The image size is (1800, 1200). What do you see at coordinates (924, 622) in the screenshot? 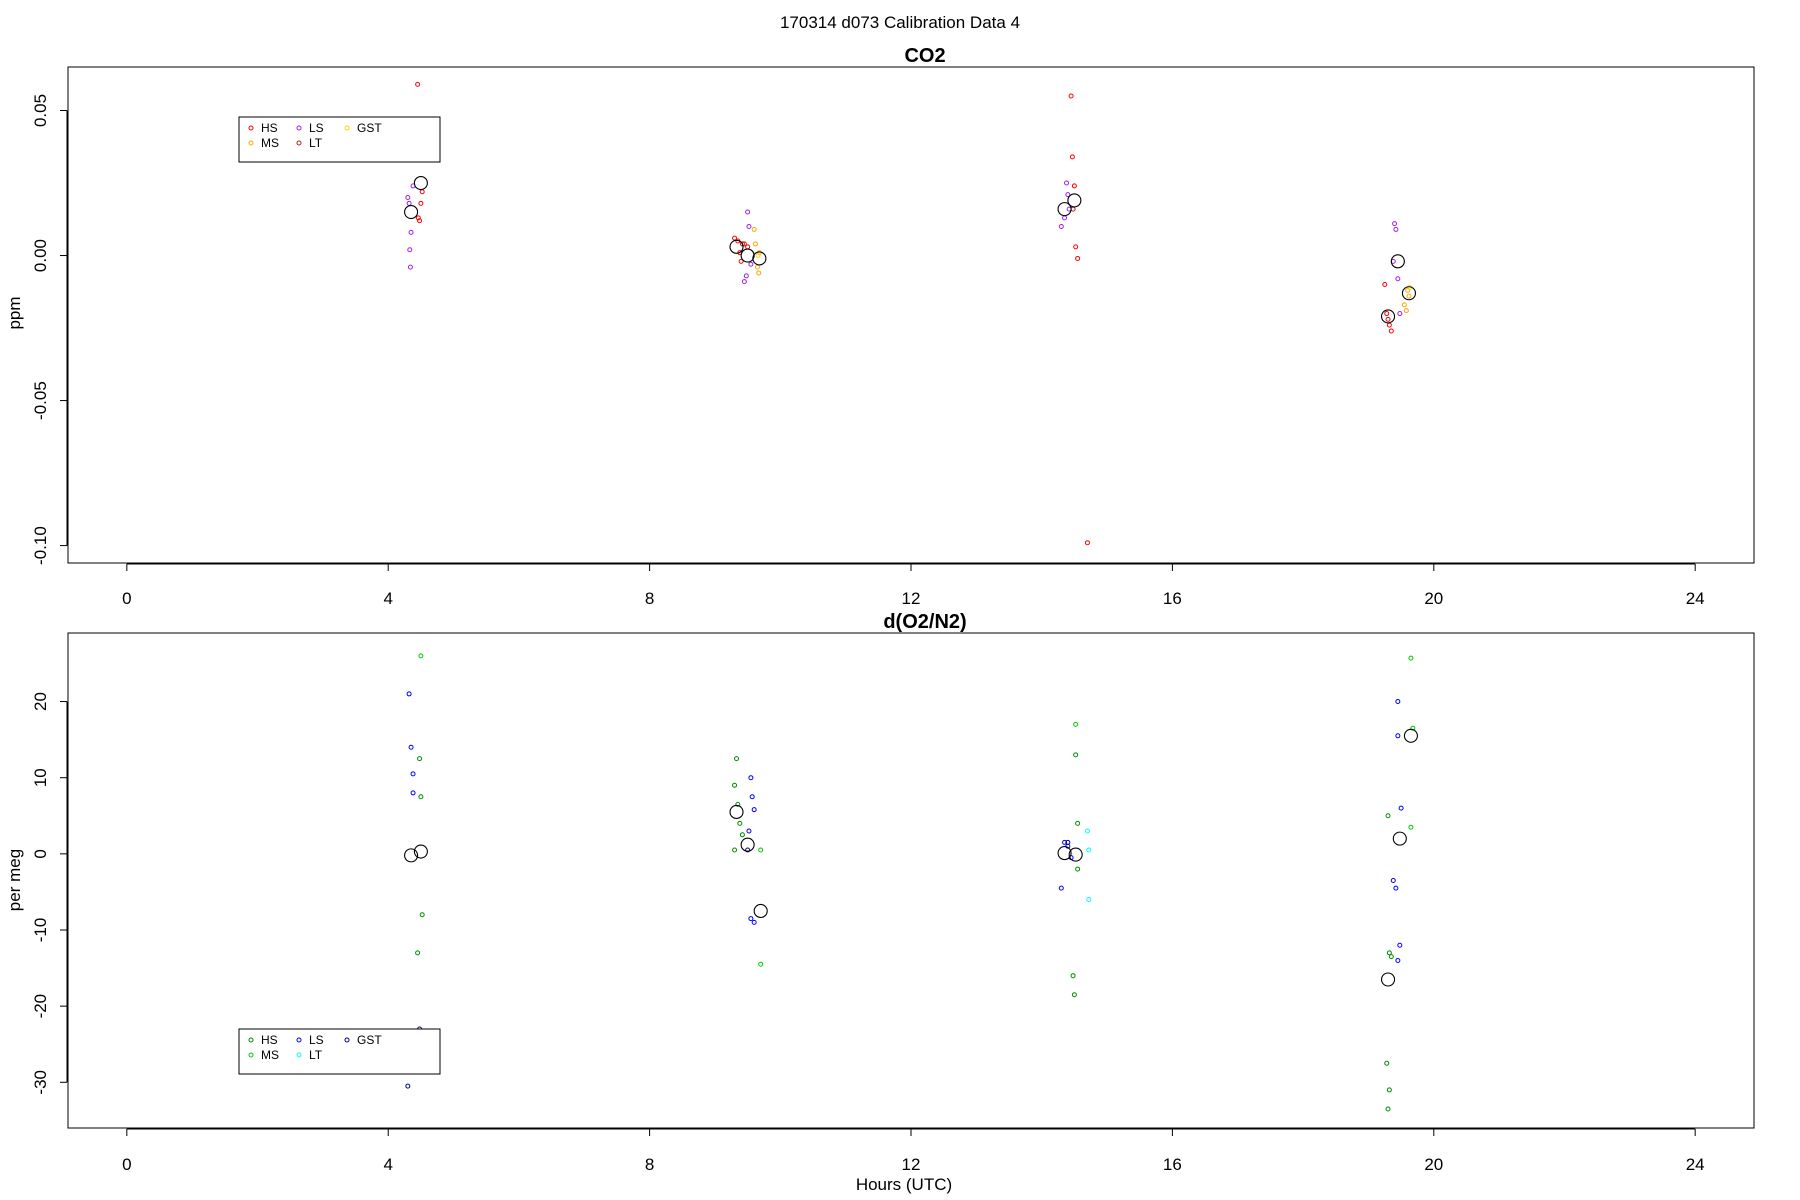
I see `o2n2-panel-title: d(O2/N2)` at bounding box center [924, 622].